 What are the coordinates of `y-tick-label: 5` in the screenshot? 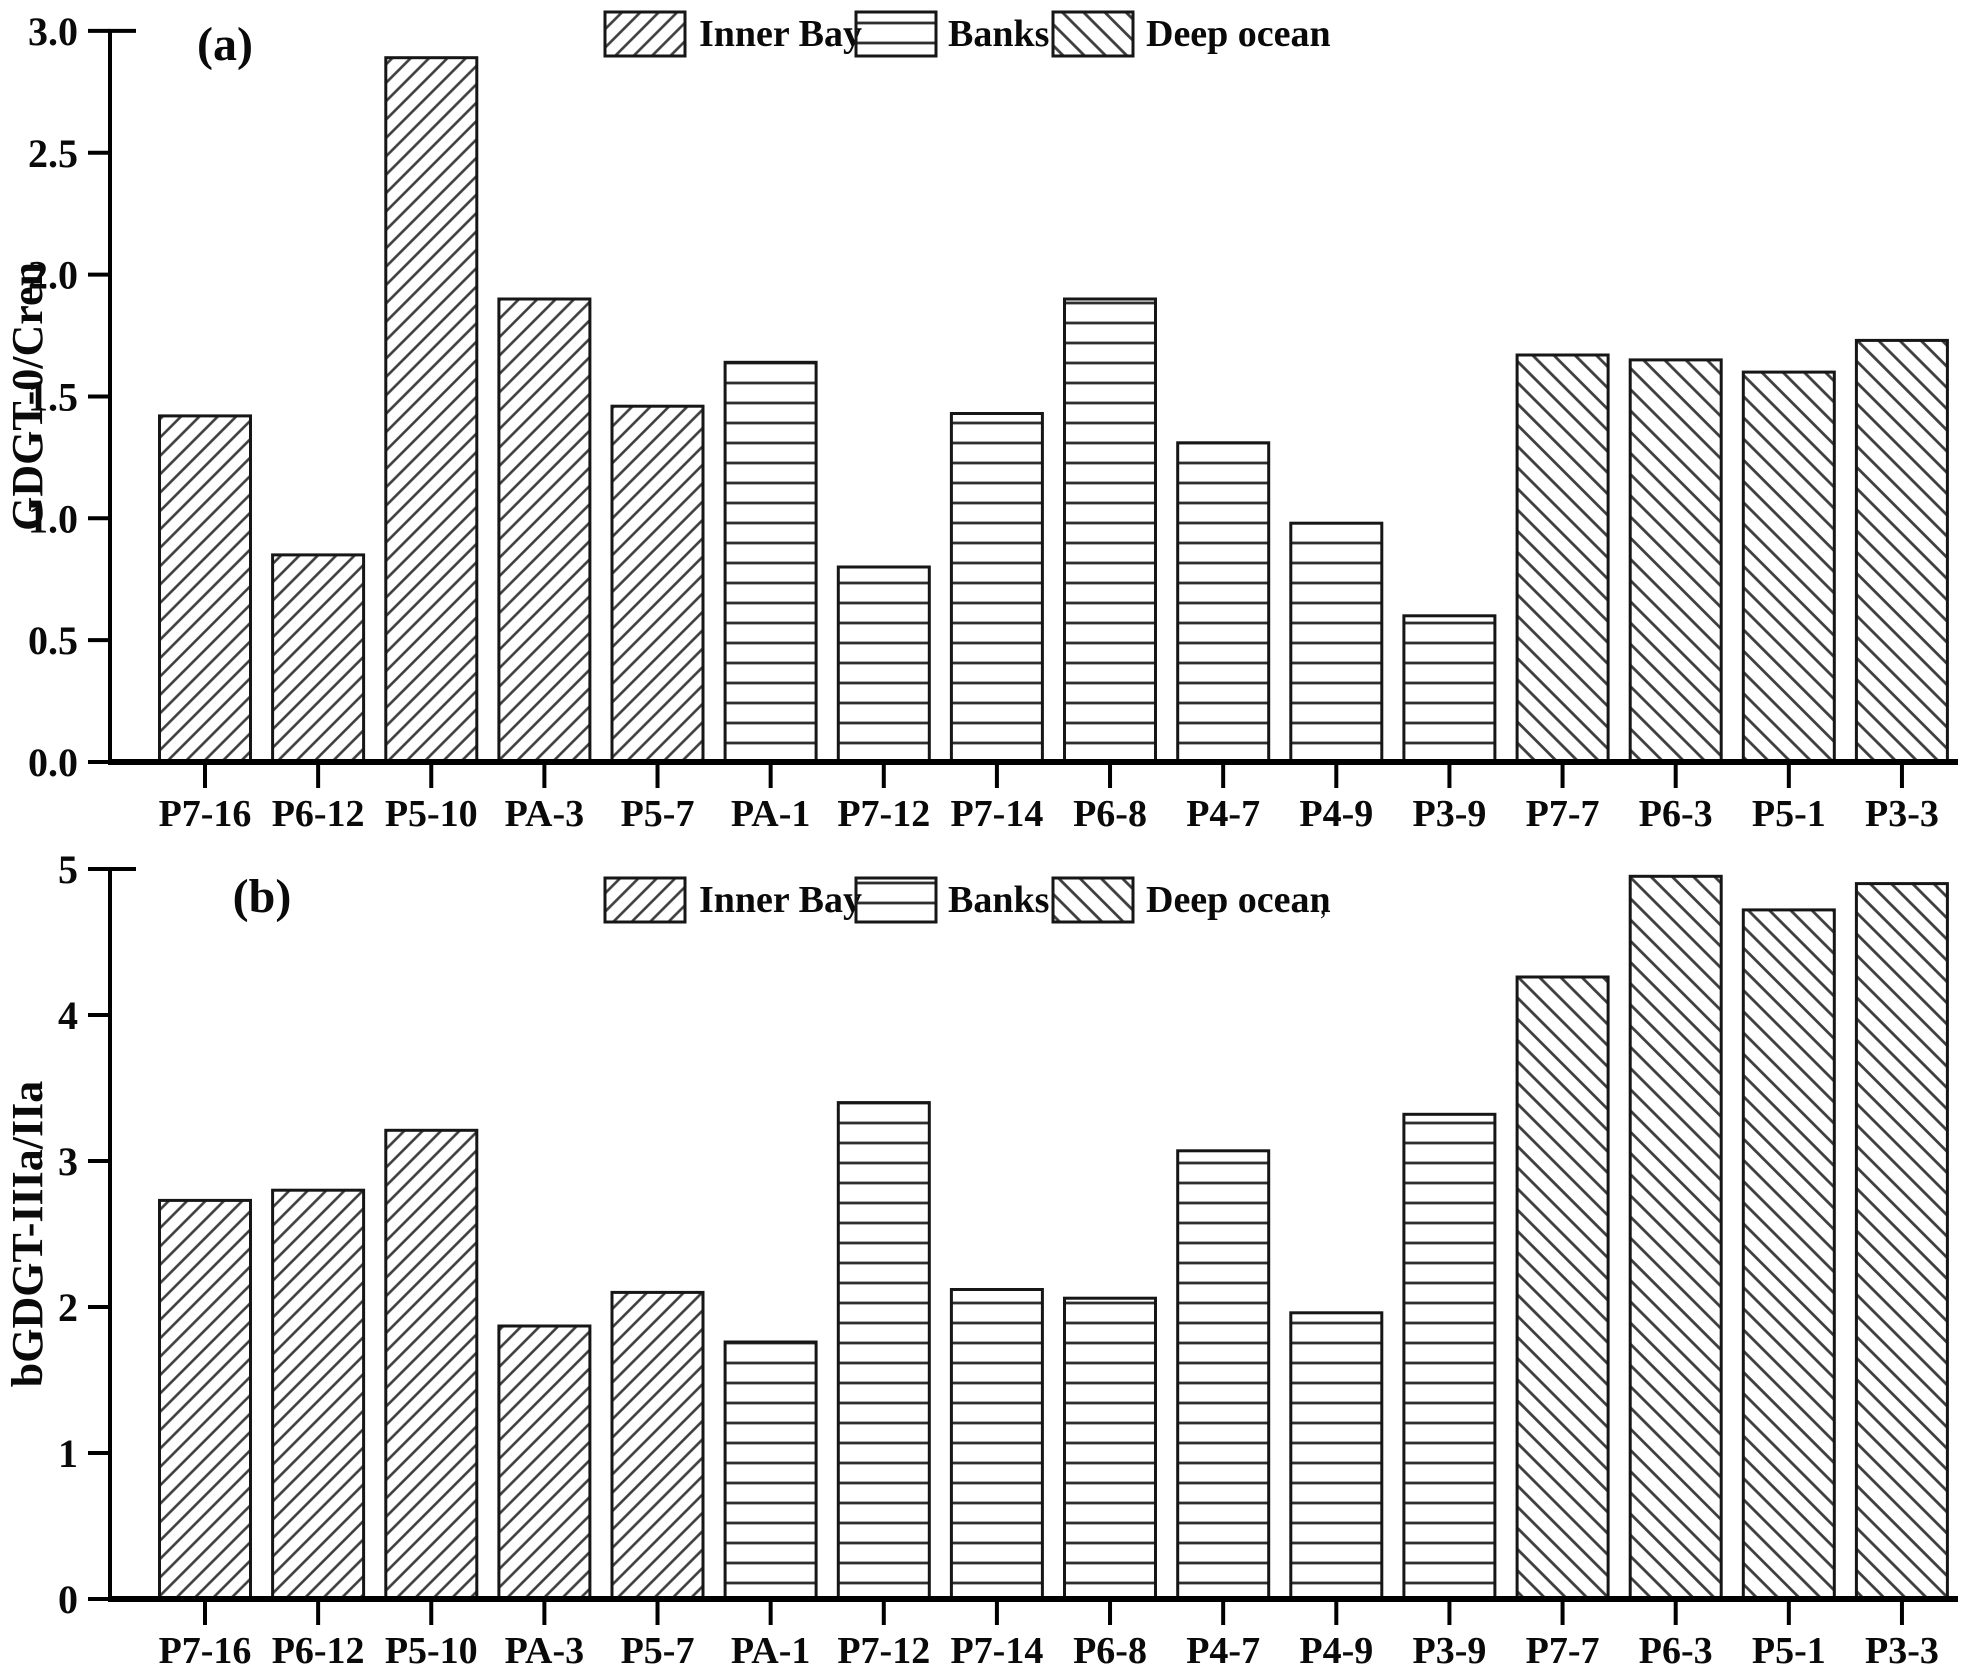 It's located at (68, 869).